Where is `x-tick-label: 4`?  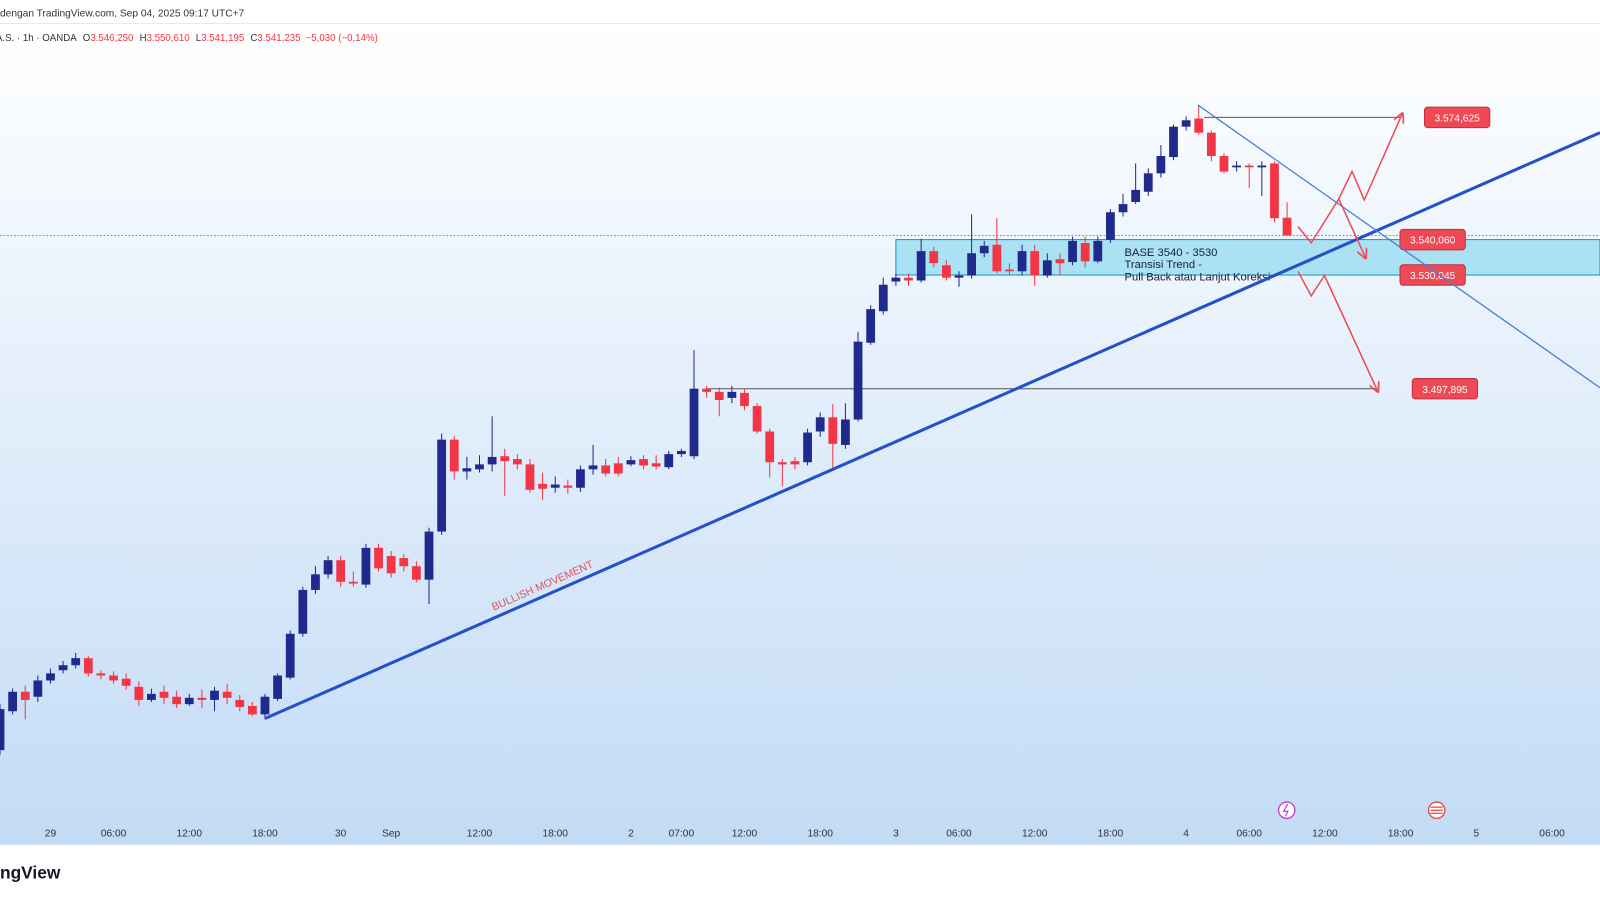 x-tick-label: 4 is located at coordinates (1186, 834).